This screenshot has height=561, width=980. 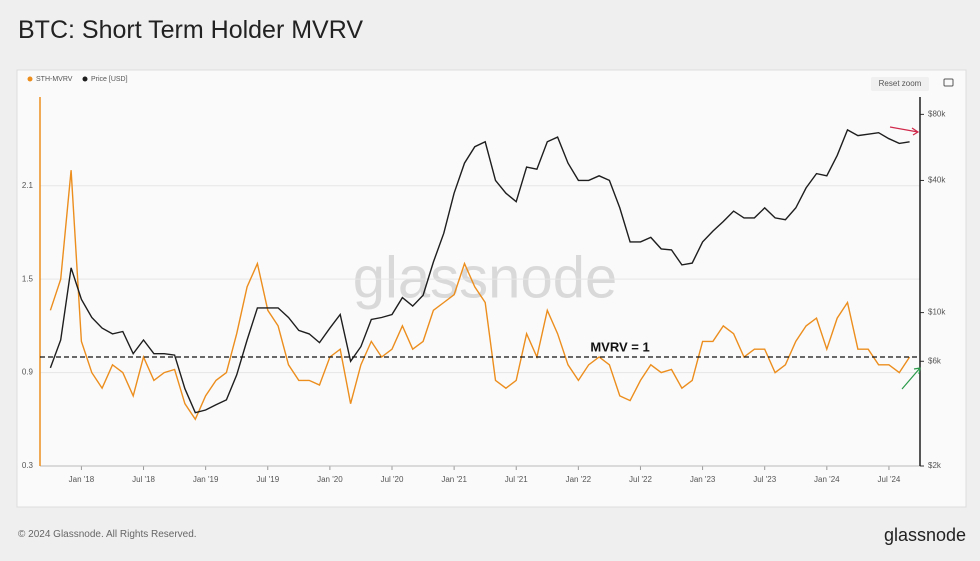 I want to click on arrow-up, so click(x=911, y=378).